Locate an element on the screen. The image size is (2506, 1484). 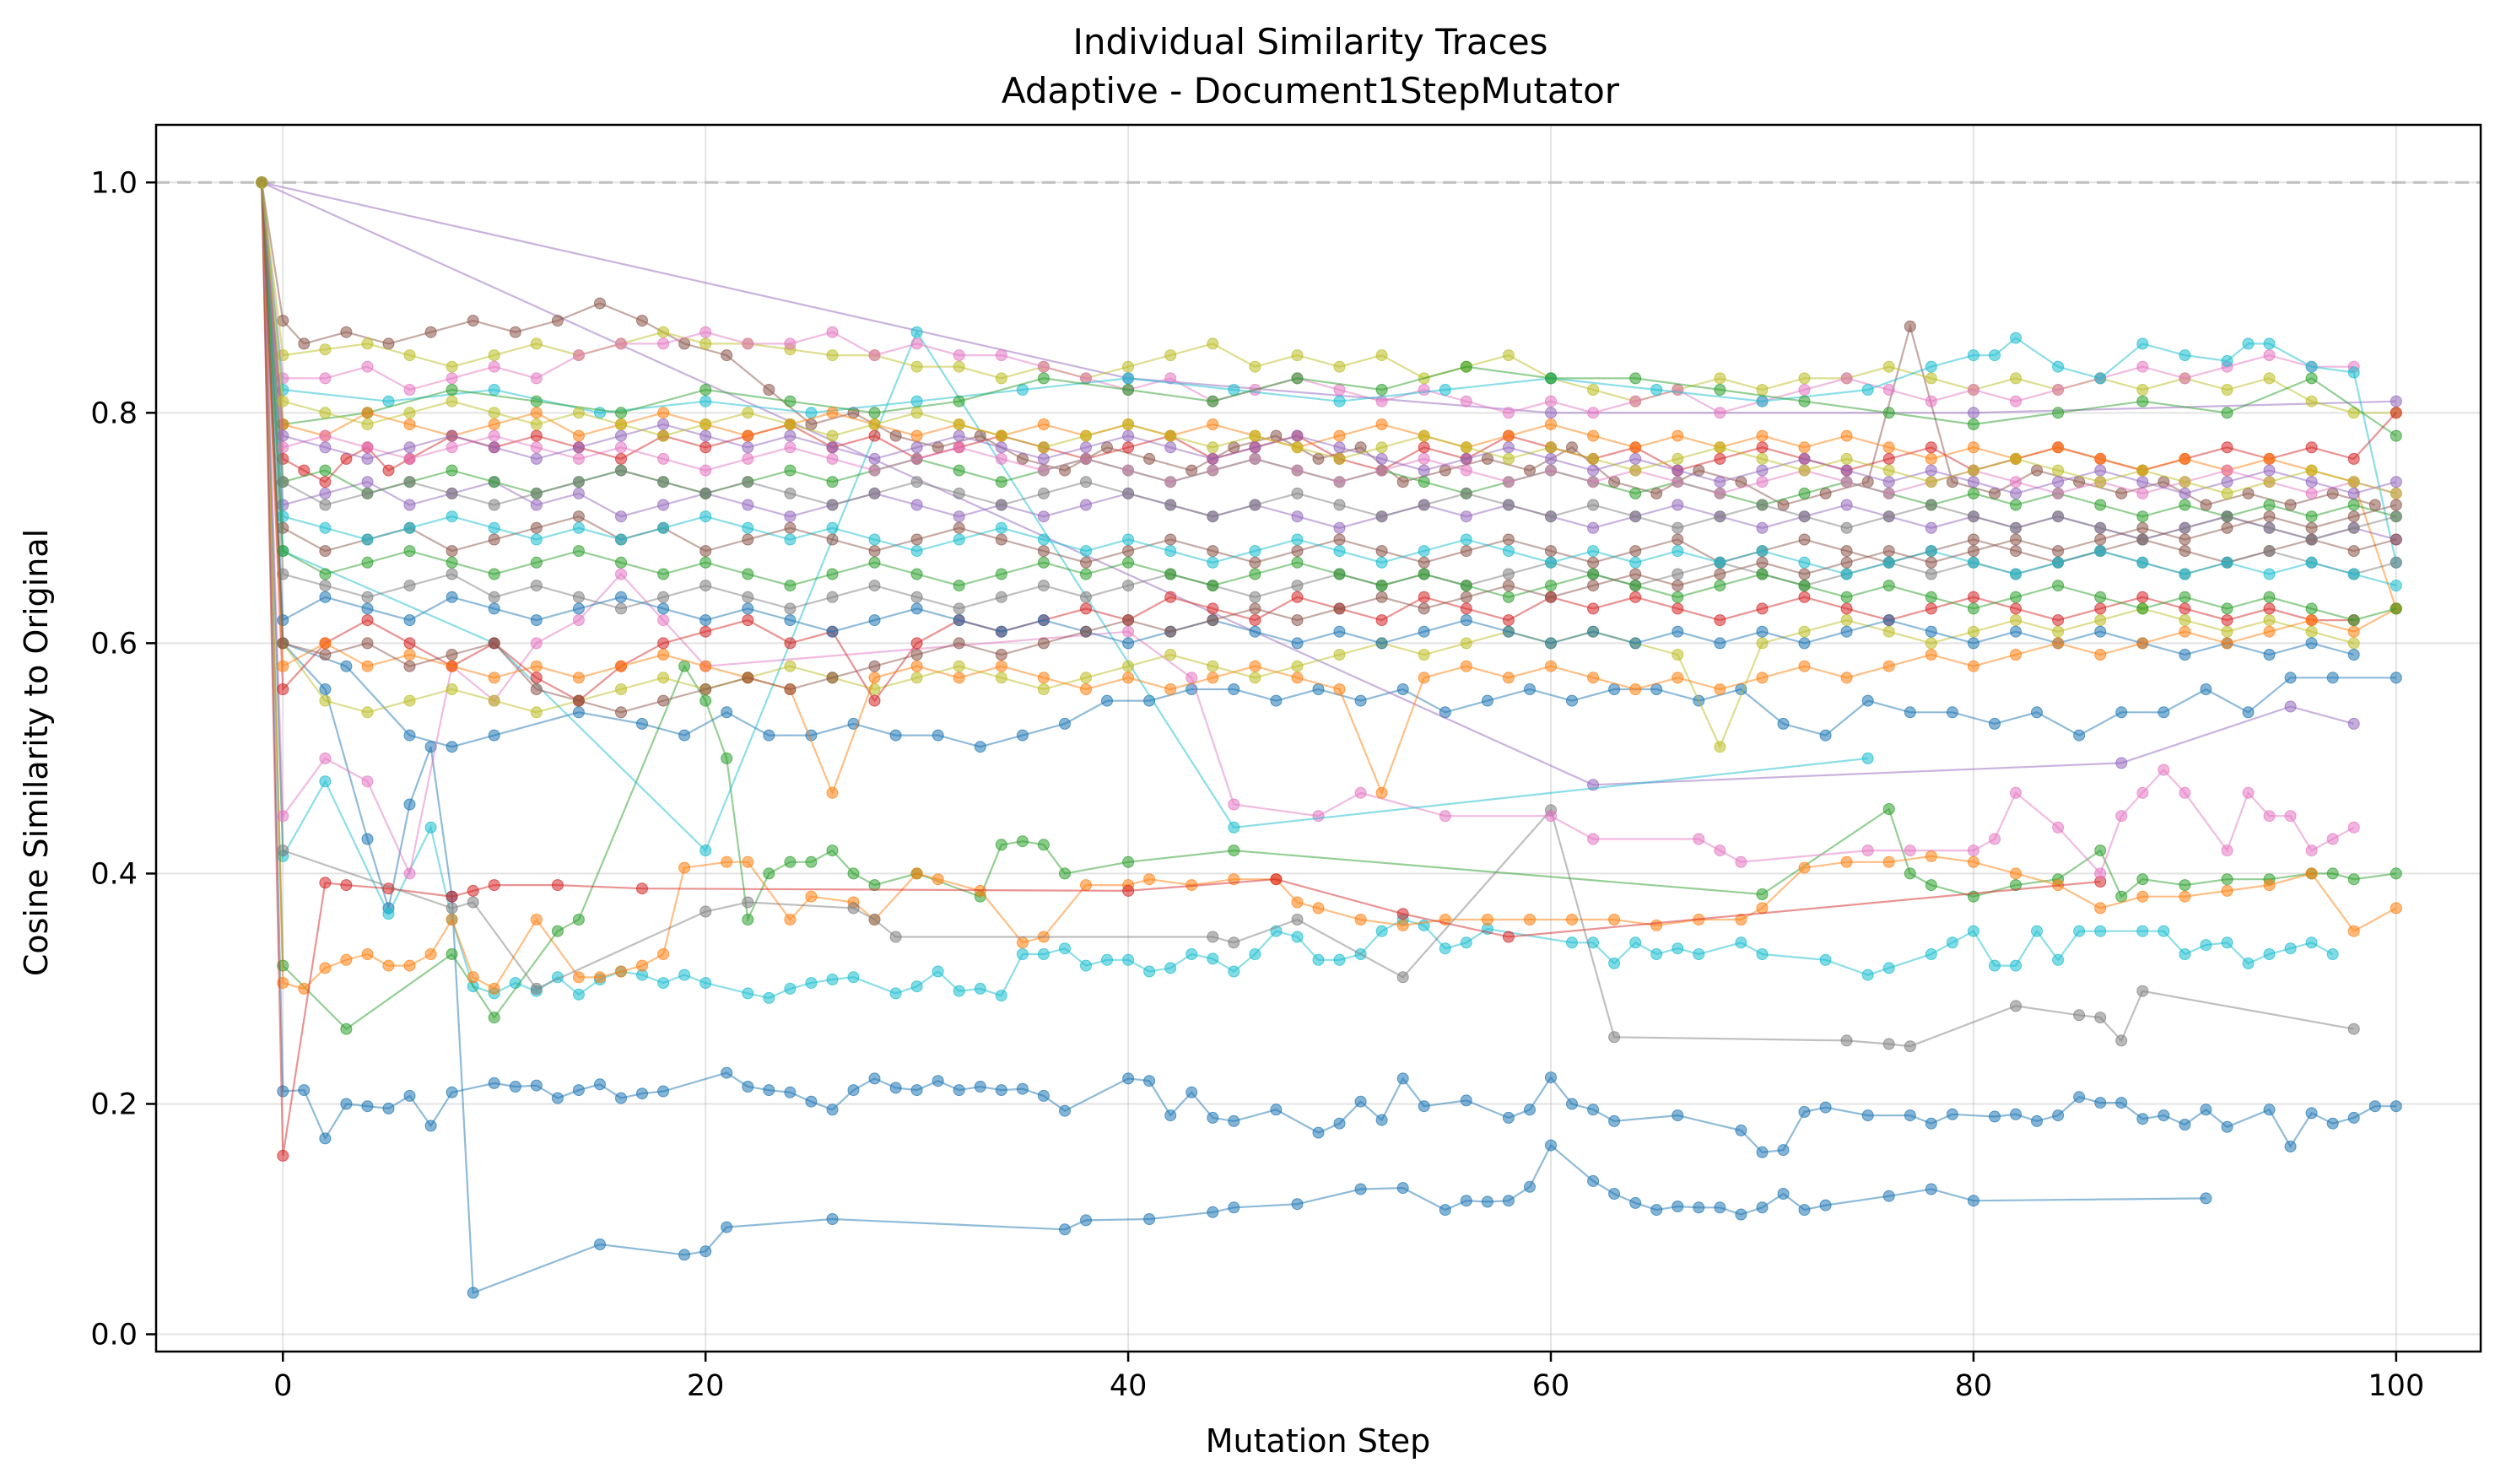
series-6-point is located at coordinates (557, 885).